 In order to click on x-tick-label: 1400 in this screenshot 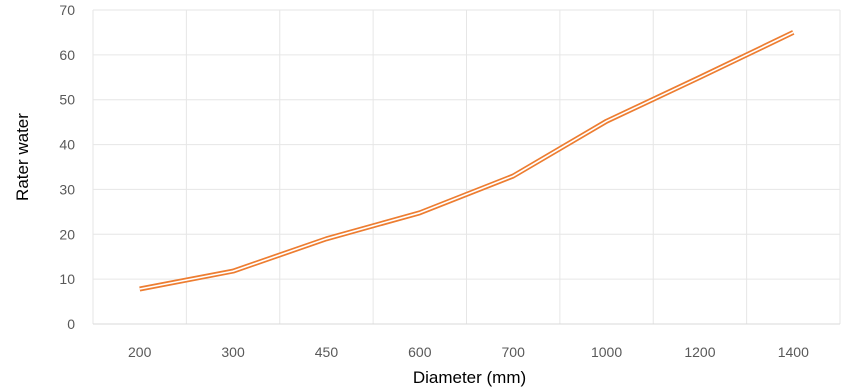, I will do `click(793, 352)`.